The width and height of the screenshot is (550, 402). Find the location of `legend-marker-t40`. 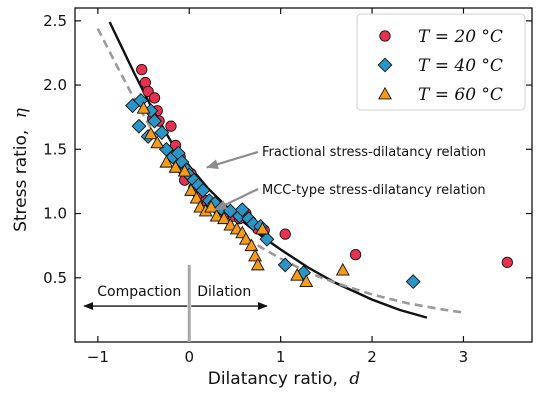

legend-marker-t40 is located at coordinates (385, 65).